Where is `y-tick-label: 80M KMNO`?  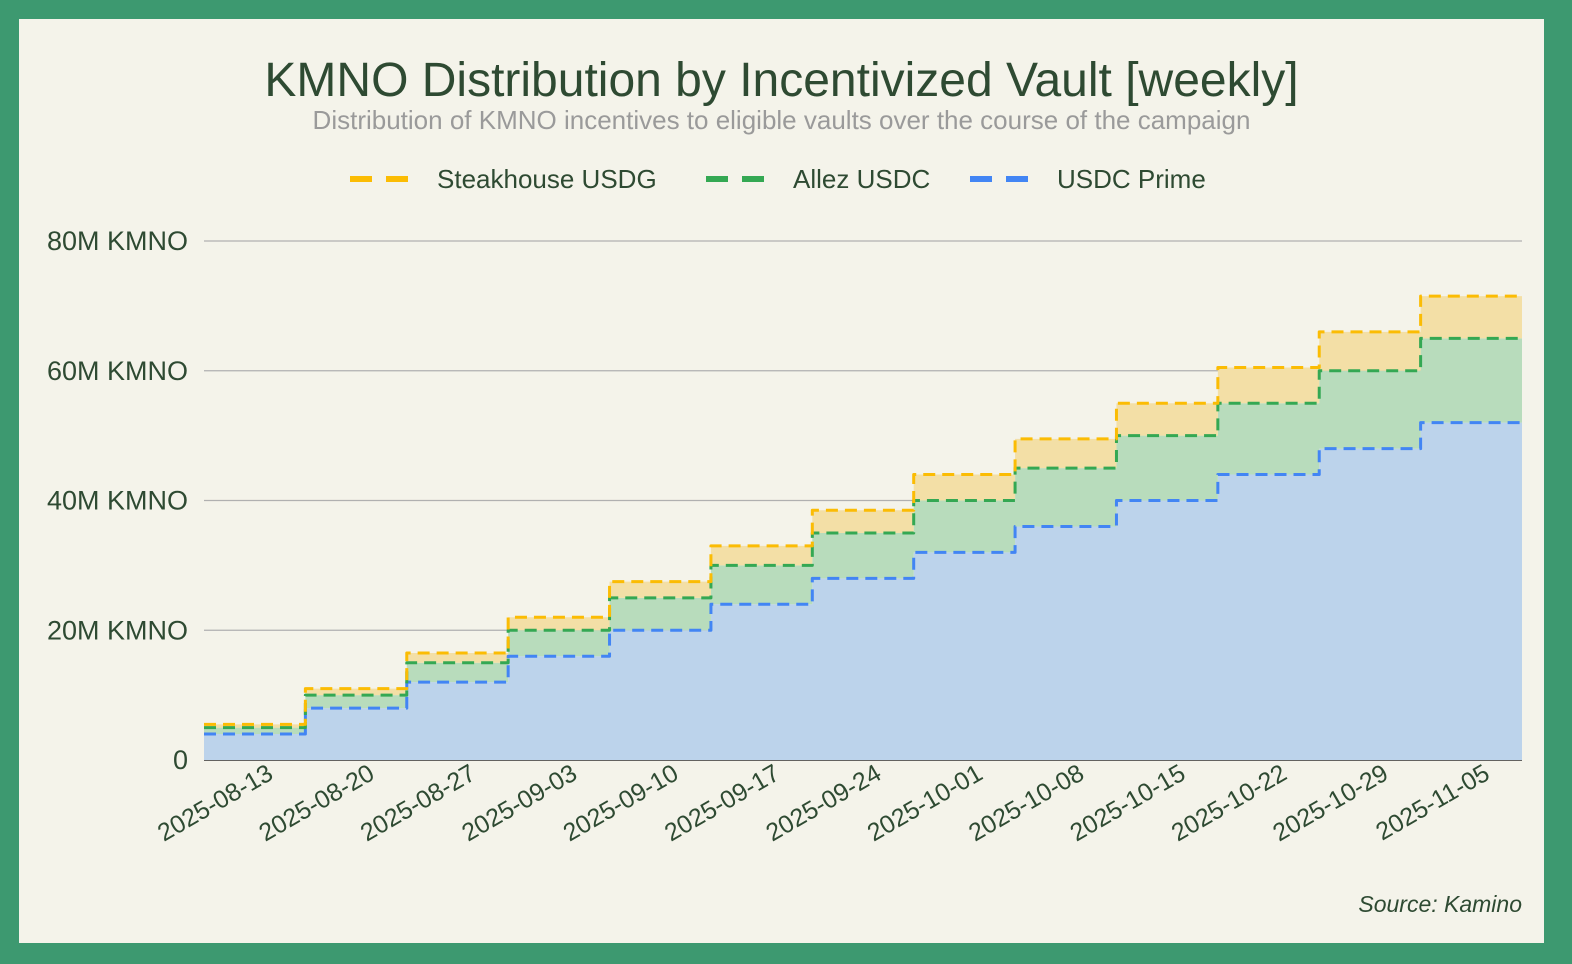 y-tick-label: 80M KMNO is located at coordinates (117, 241).